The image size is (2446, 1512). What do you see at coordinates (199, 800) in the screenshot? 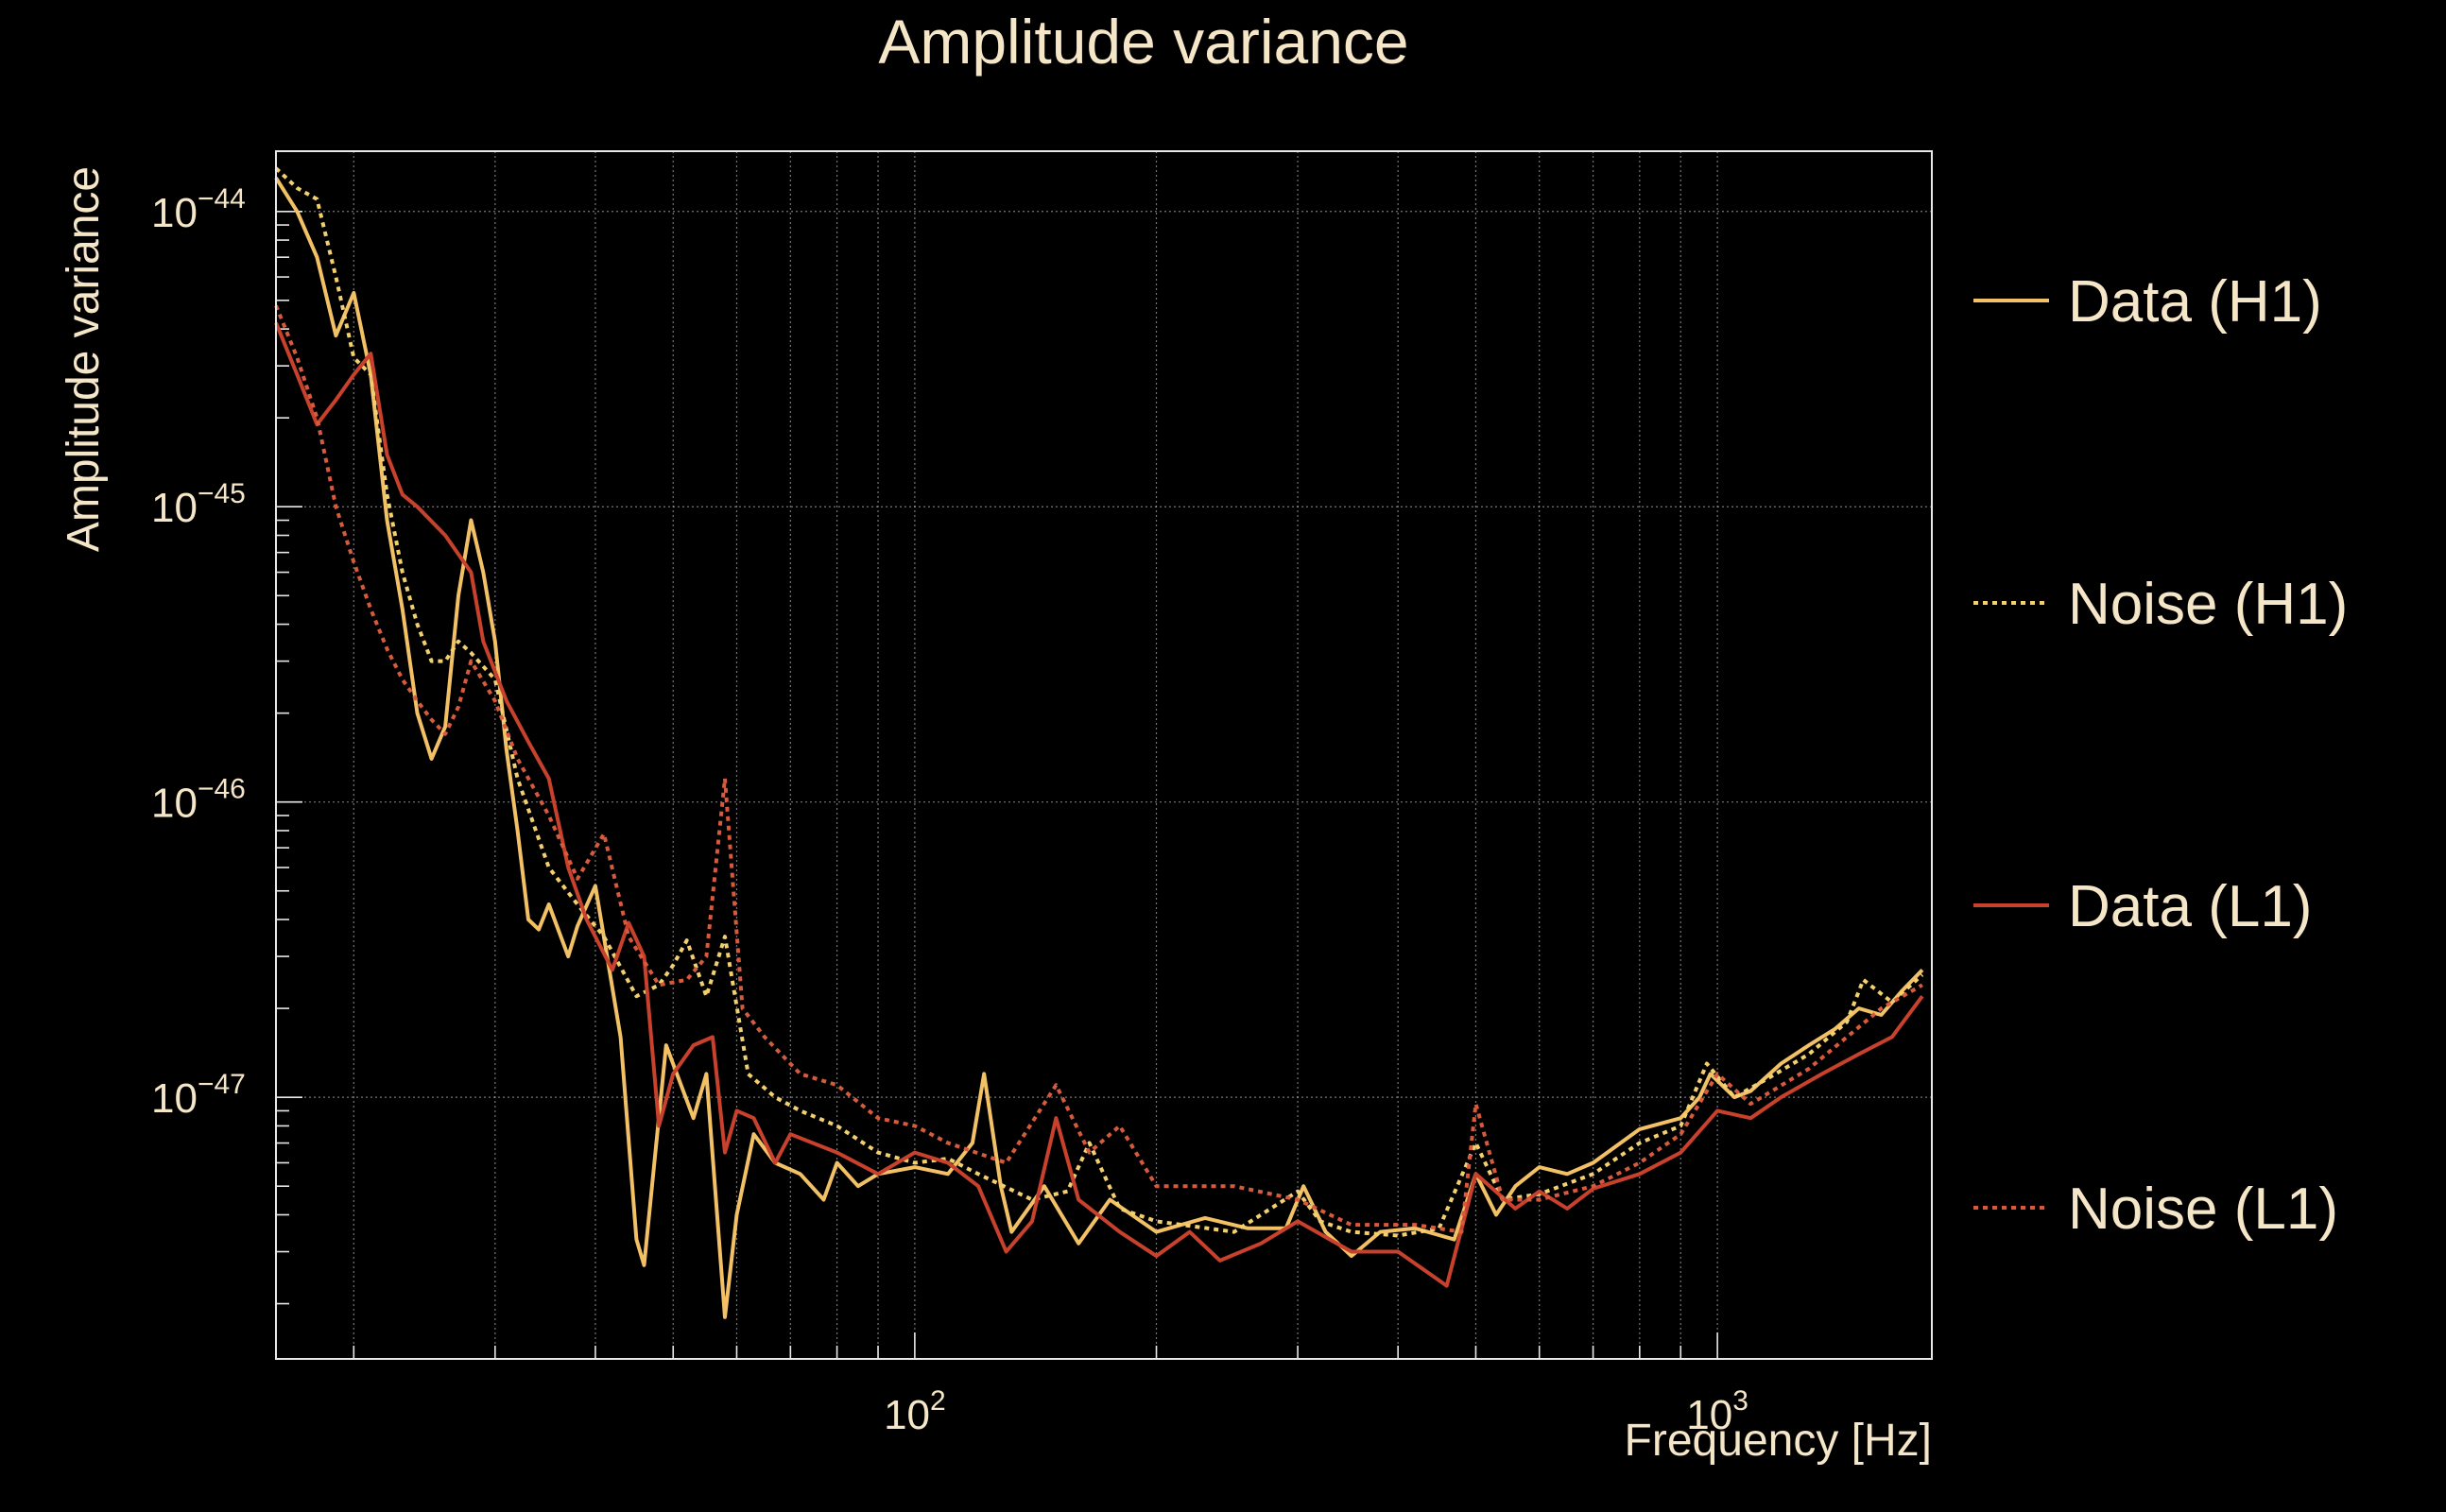
I see `y-tick-label: 10−46` at bounding box center [199, 800].